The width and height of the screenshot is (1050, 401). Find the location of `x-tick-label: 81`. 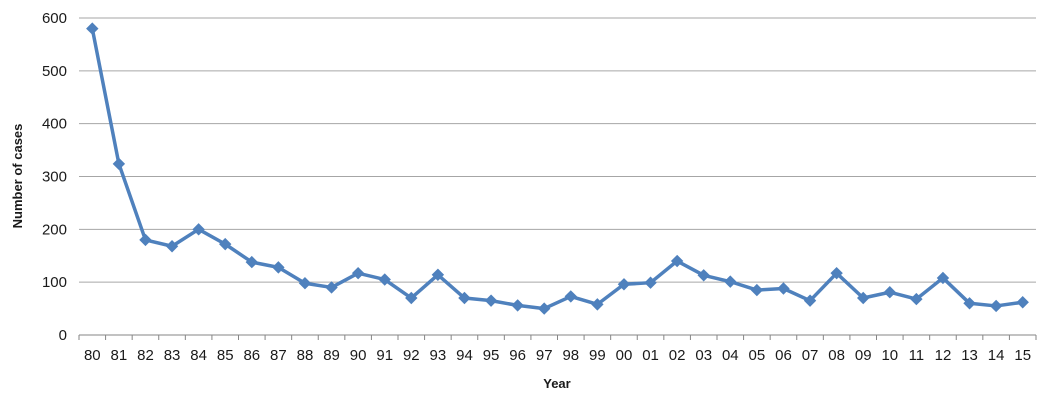

x-tick-label: 81 is located at coordinates (119, 355).